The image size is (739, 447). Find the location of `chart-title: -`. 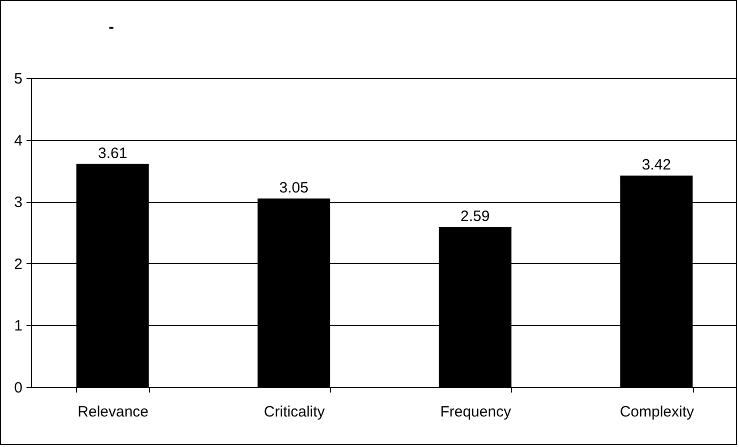

chart-title: - is located at coordinates (111, 27).